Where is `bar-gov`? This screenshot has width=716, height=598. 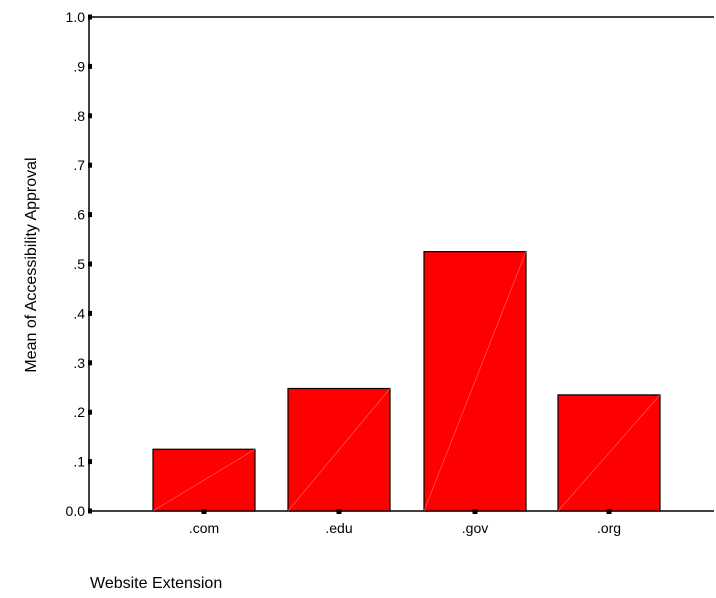
bar-gov is located at coordinates (475, 381).